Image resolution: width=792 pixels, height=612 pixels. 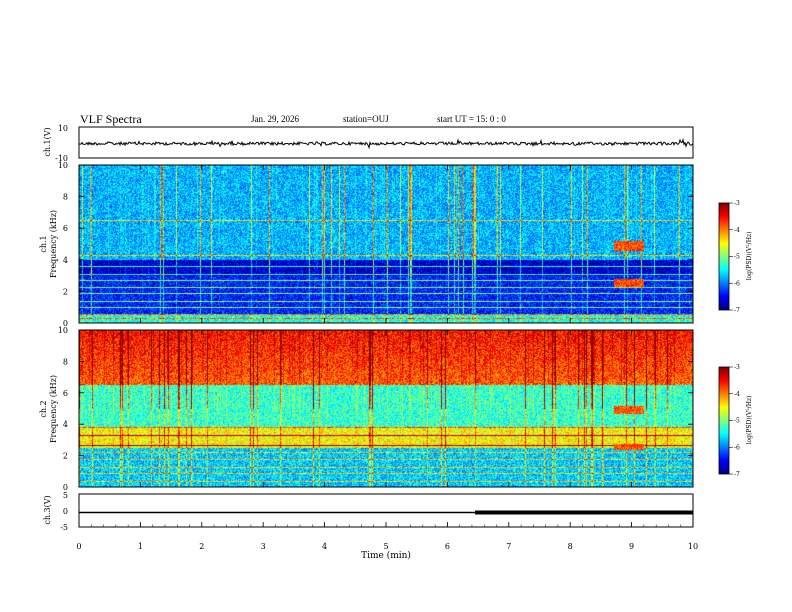 I want to click on x-axis-label: Time (min), so click(x=386, y=555).